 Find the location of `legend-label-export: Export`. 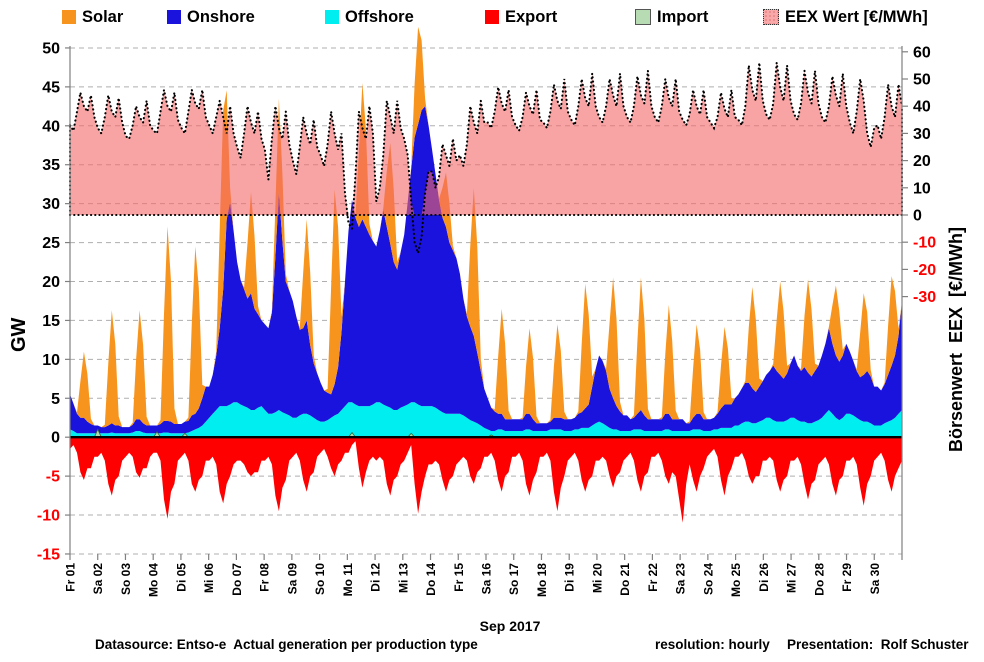

legend-label-export: Export is located at coordinates (531, 17).